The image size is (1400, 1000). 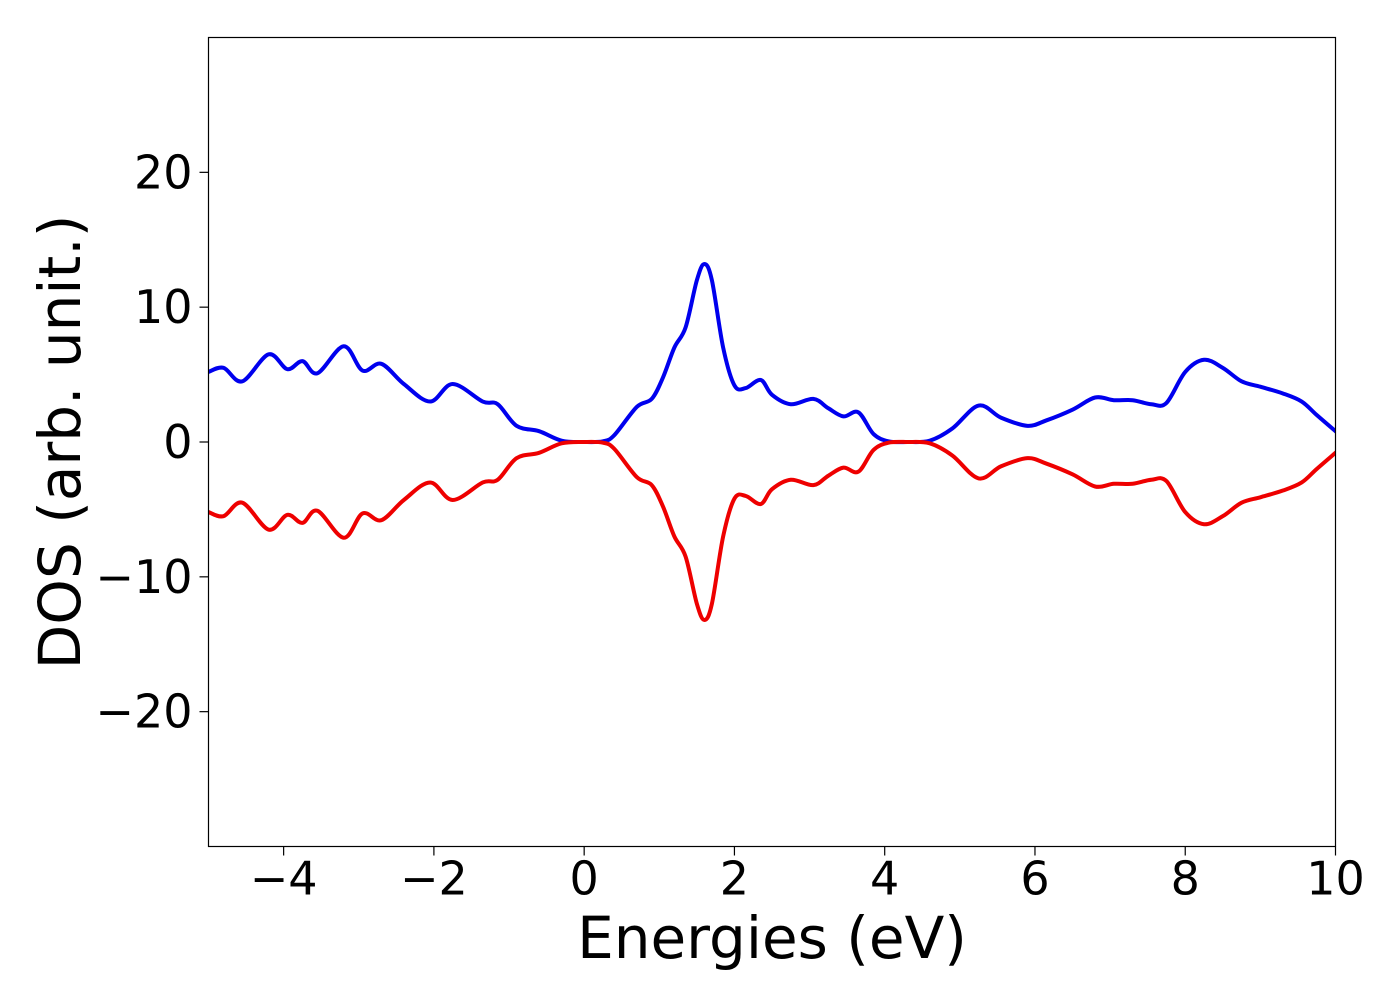 What do you see at coordinates (143, 577) in the screenshot?
I see `y-tick-label: −10` at bounding box center [143, 577].